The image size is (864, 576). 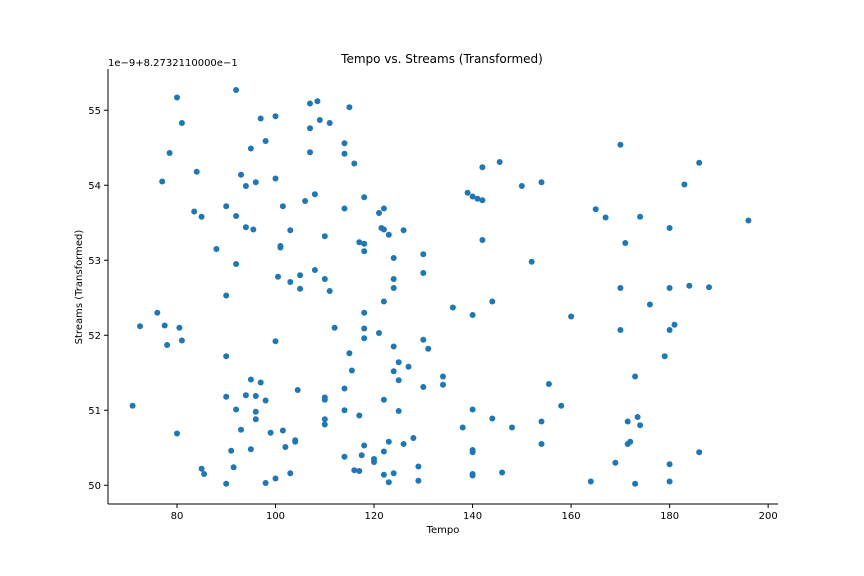 I want to click on y-tick-label-52: 52, so click(x=94, y=336).